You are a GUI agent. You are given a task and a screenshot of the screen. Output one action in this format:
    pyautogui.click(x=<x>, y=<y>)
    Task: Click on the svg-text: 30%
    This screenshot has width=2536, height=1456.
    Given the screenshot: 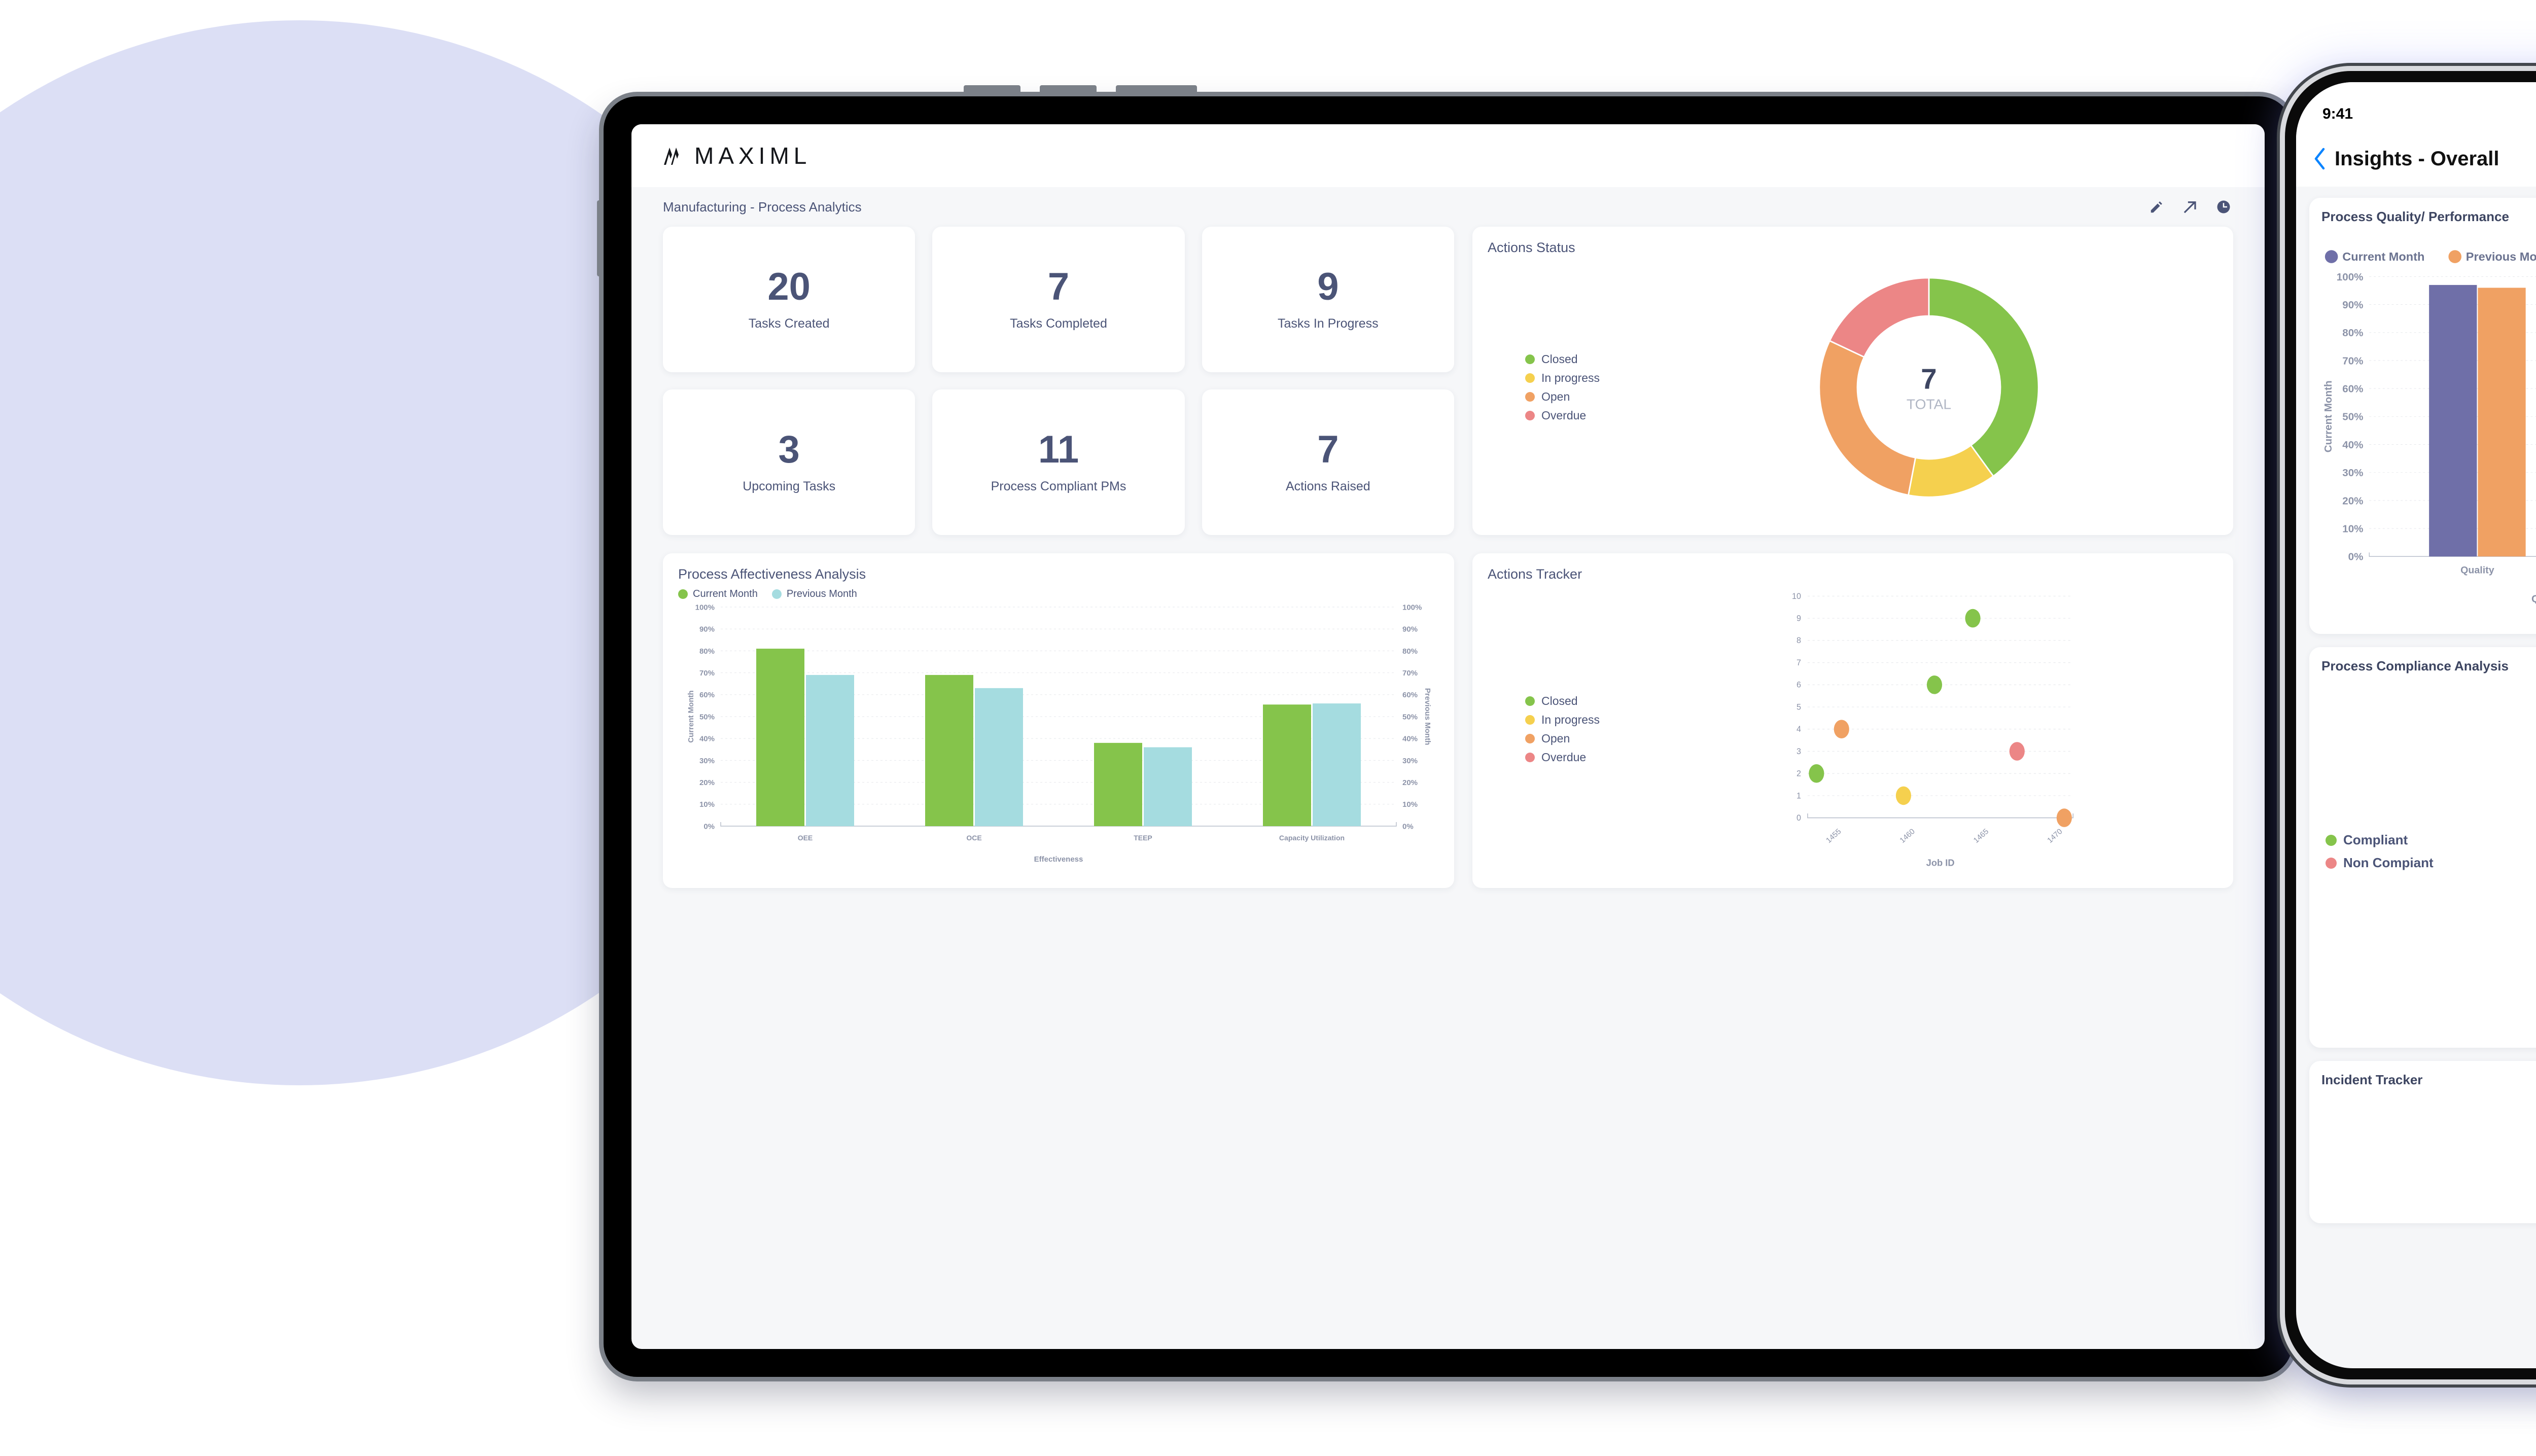 What is the action you would take?
    pyautogui.click(x=707, y=761)
    